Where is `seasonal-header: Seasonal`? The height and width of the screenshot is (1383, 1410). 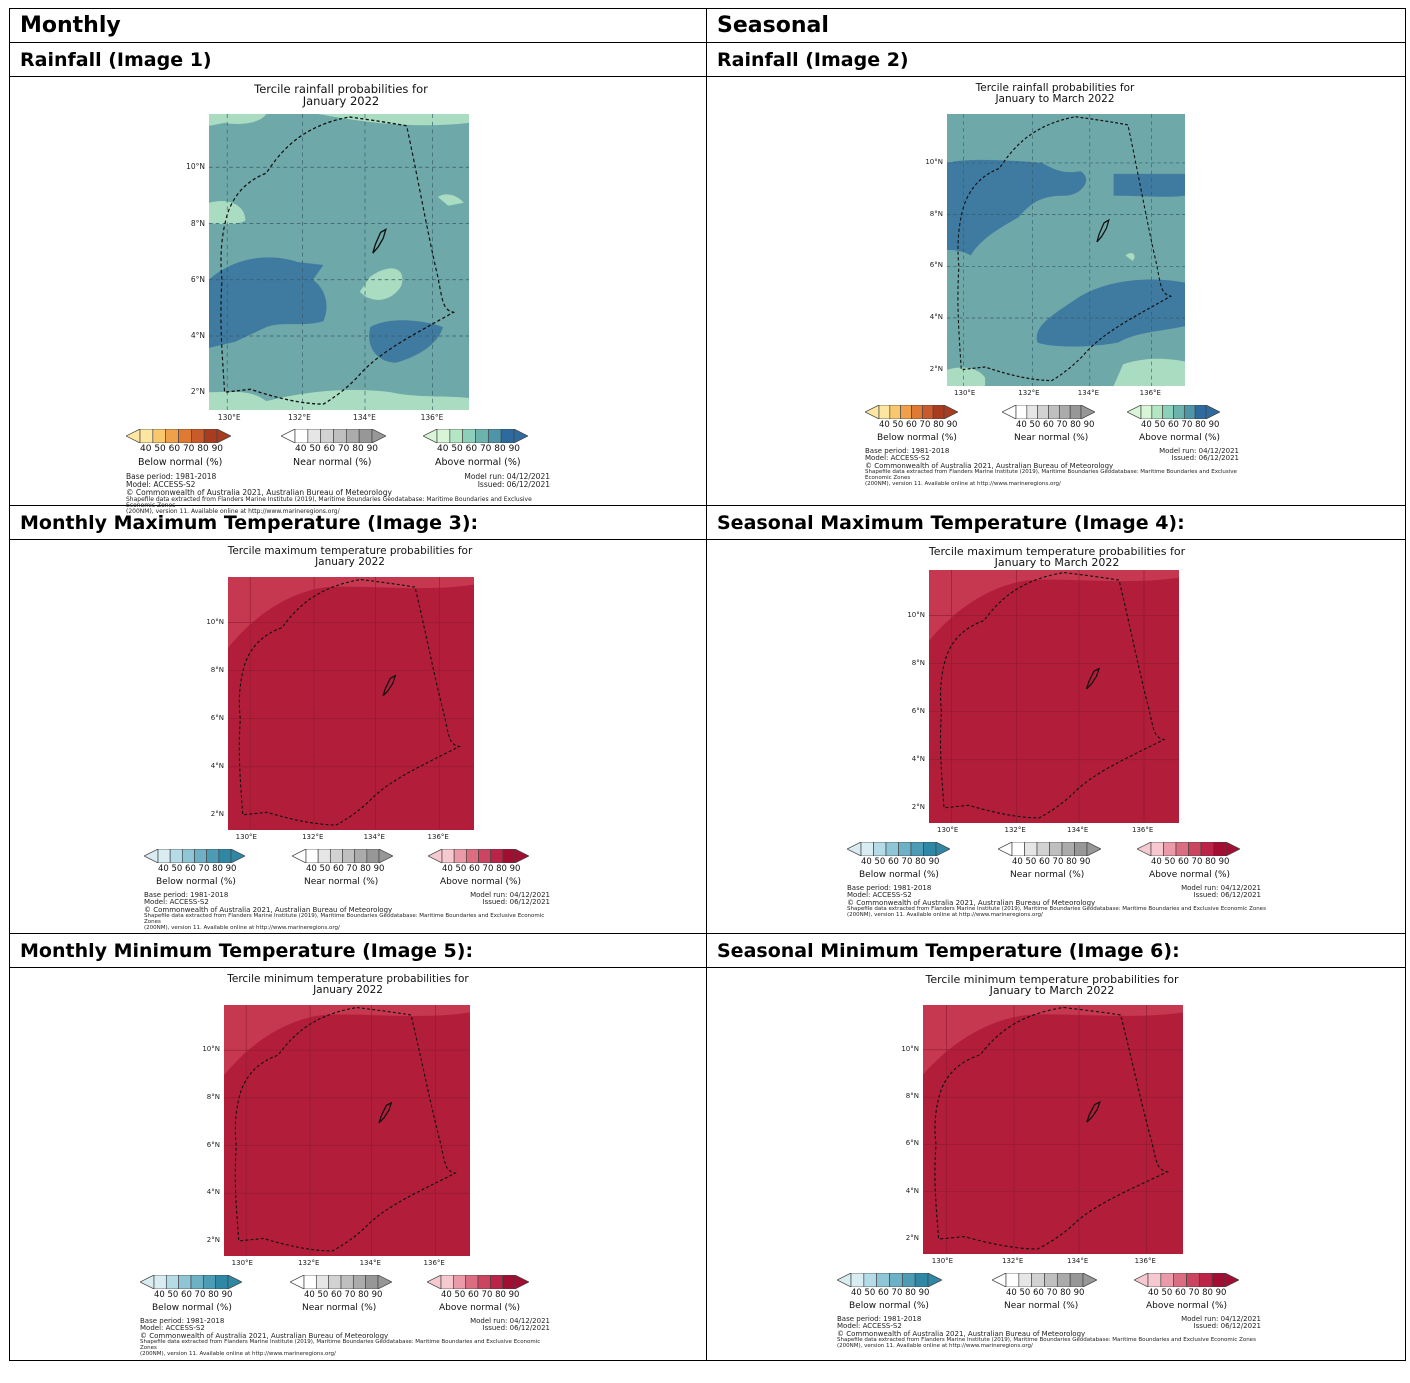
seasonal-header: Seasonal is located at coordinates (1056, 25).